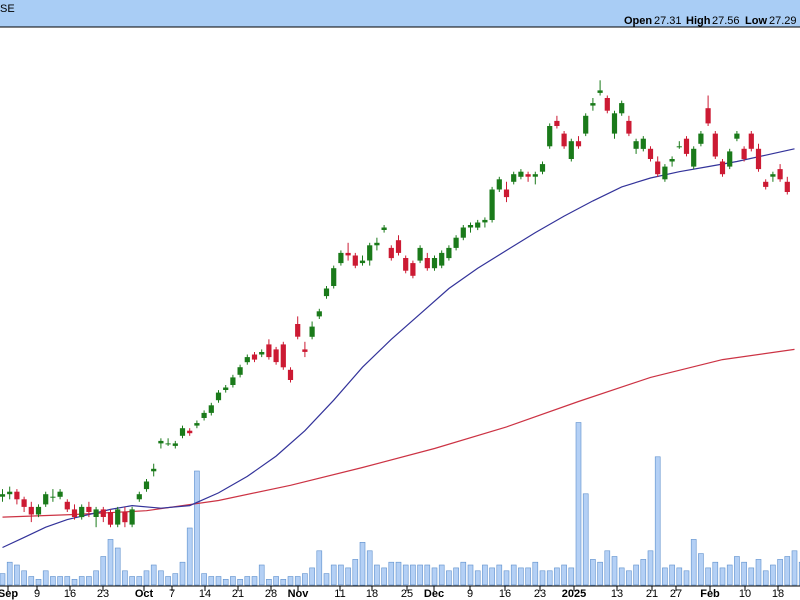 The width and height of the screenshot is (800, 600). What do you see at coordinates (70, 594) in the screenshot?
I see `x-tick-label: 16` at bounding box center [70, 594].